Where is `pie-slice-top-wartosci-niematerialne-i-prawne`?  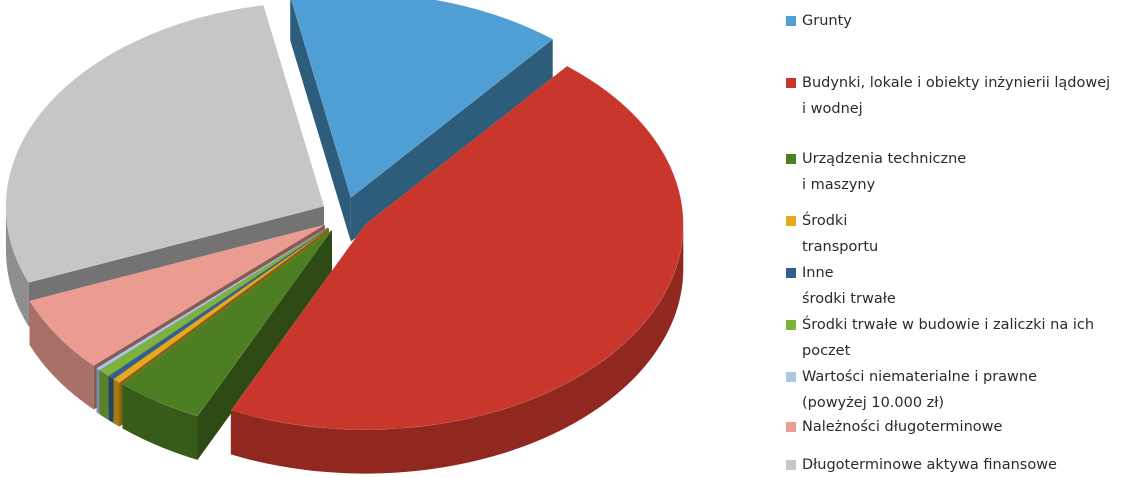 pie-slice-top-wartosci-niematerialne-i-prawne is located at coordinates (212, 299).